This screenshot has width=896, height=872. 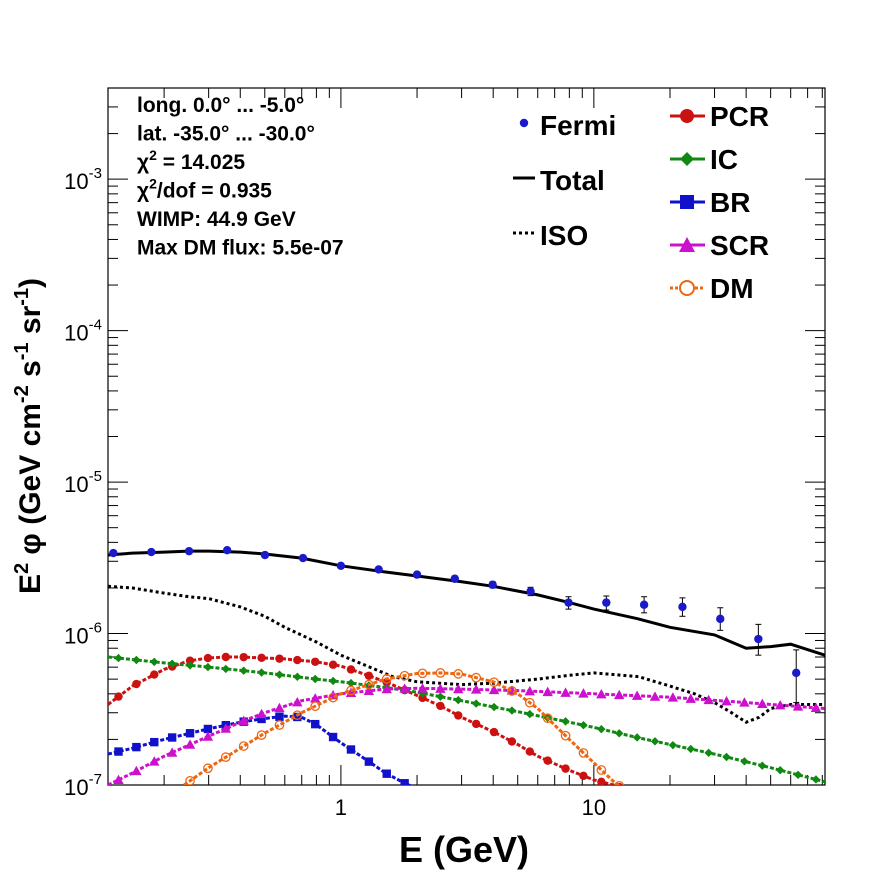 I want to click on y-tick-label: 10⁻³, so click(x=83, y=179).